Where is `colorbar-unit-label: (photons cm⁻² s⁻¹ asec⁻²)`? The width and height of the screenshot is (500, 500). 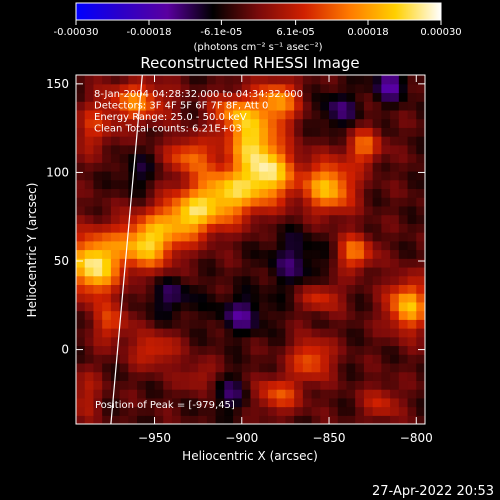
colorbar-unit-label: (photons cm⁻² s⁻¹ asec⁻²) is located at coordinates (257, 47).